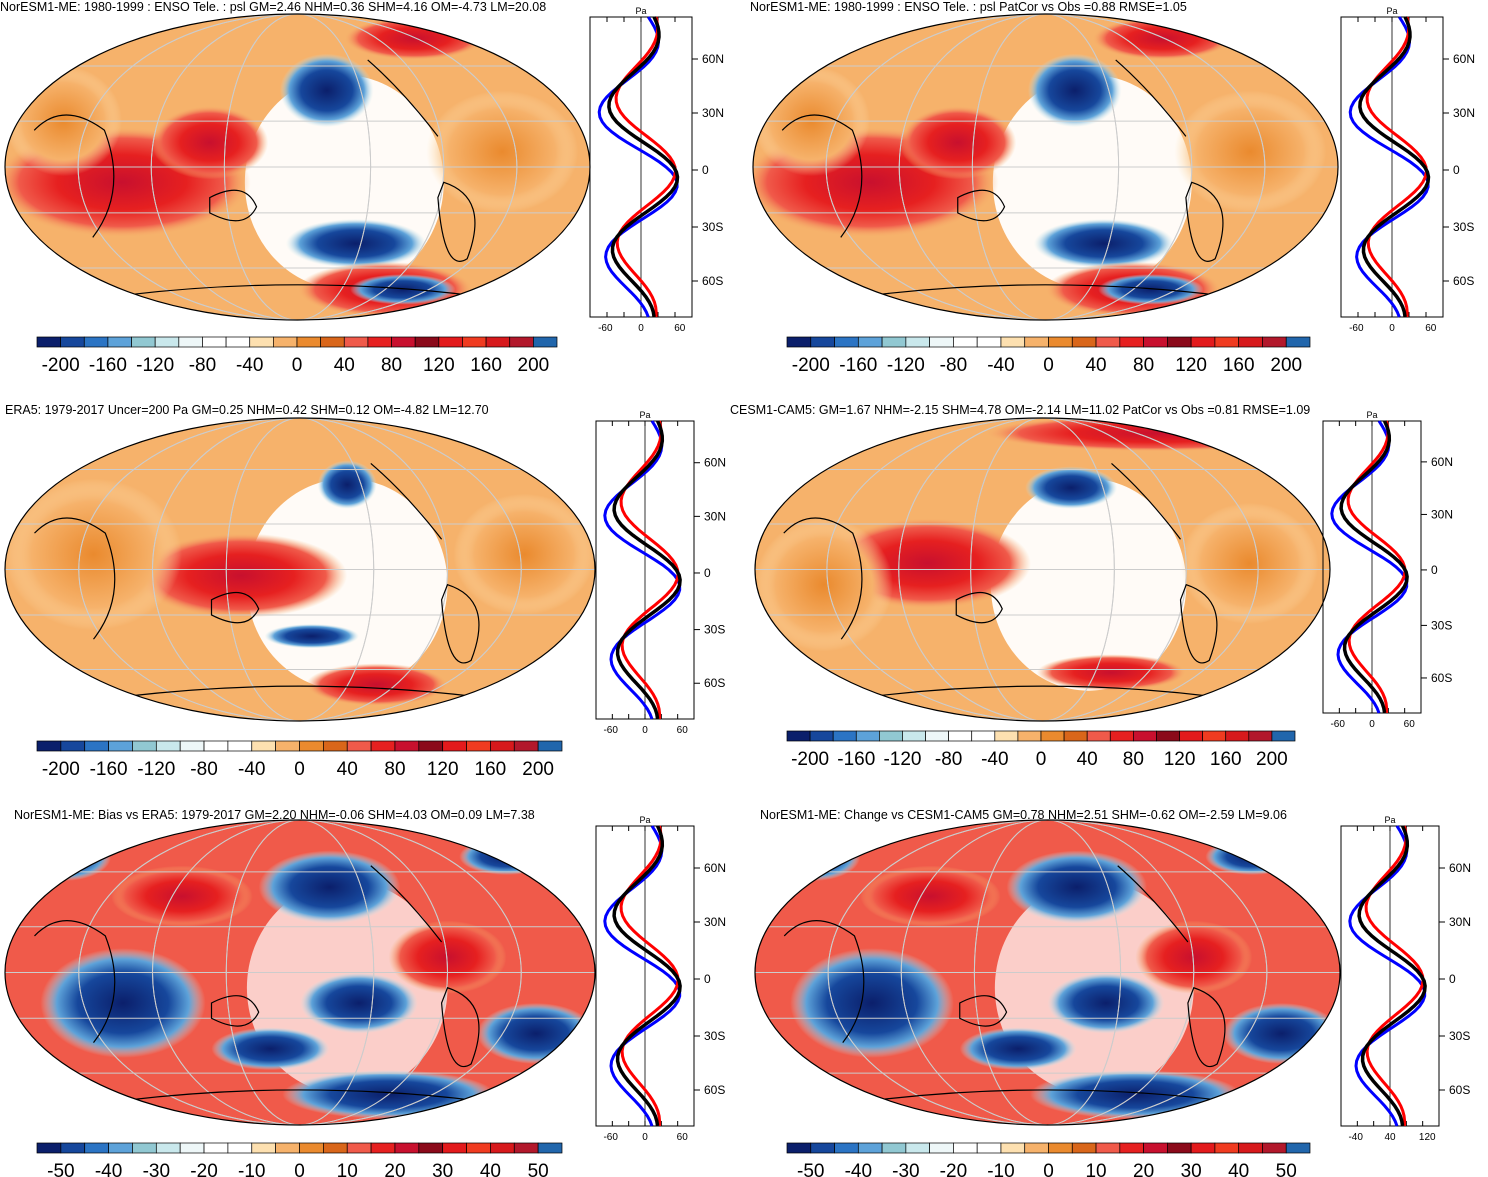 The height and width of the screenshot is (1177, 1488). I want to click on colorbar-label: -40, so click(108, 1169).